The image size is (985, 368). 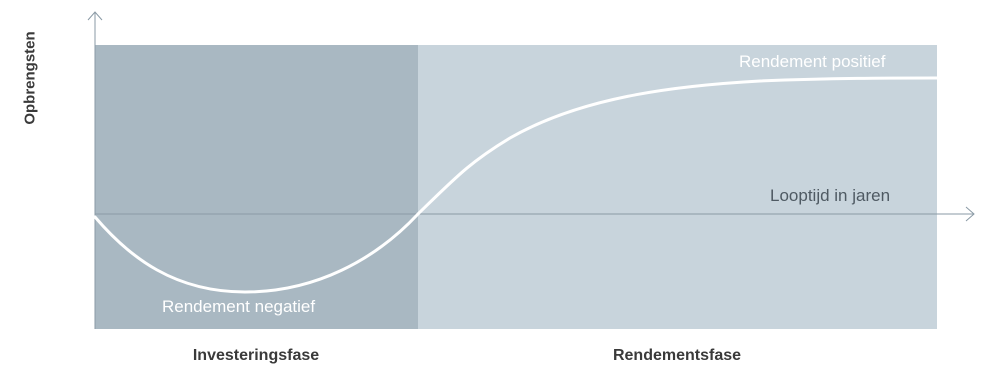 I want to click on investment-phase-label: Investeringsfase, so click(x=256, y=355).